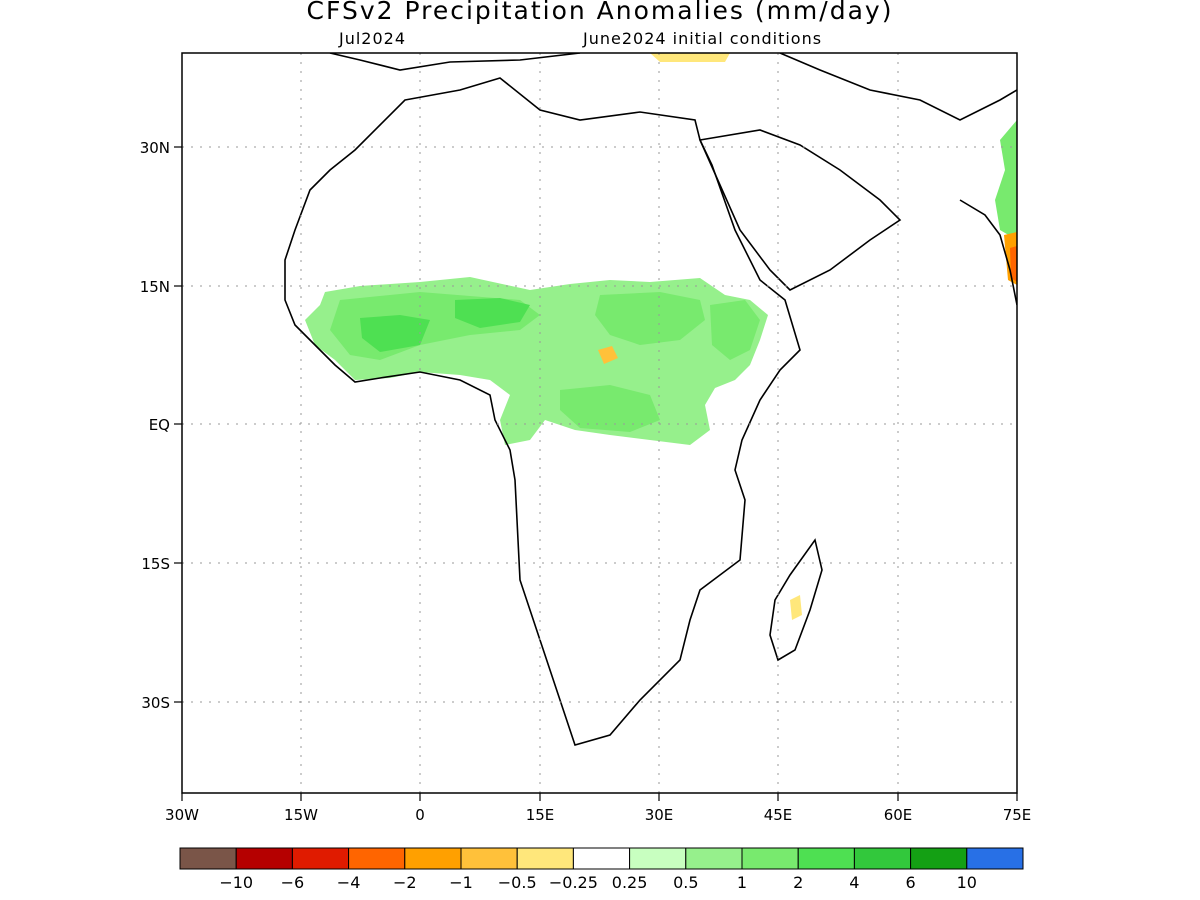  What do you see at coordinates (798, 882) in the screenshot?
I see `colorbar-label: 2` at bounding box center [798, 882].